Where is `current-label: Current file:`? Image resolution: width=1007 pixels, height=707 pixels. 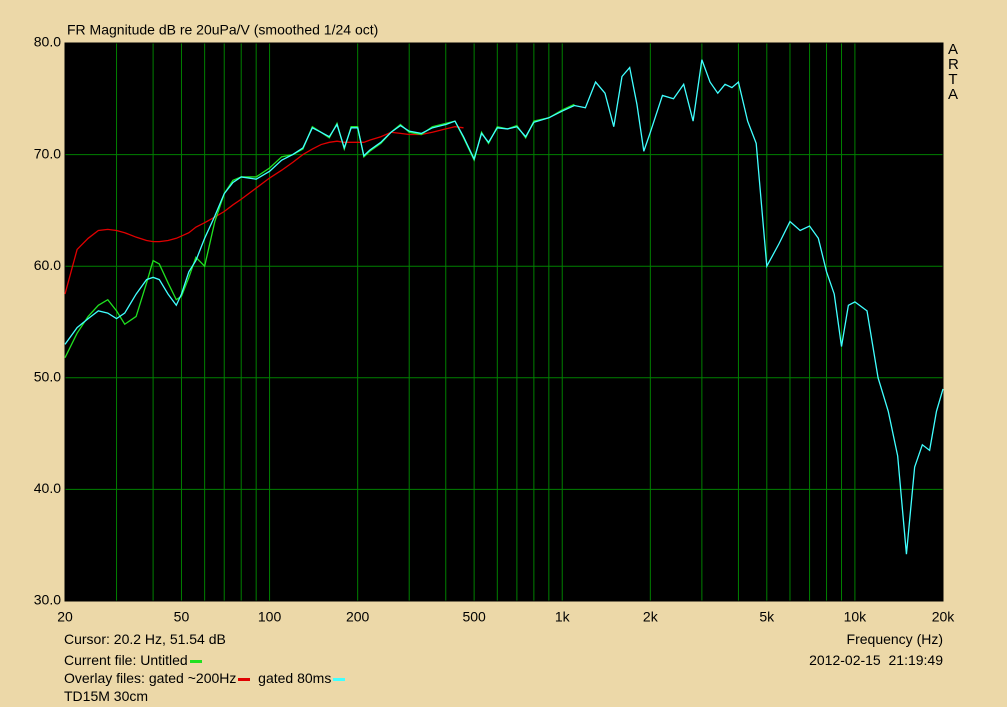
current-label: Current file: is located at coordinates (100, 660).